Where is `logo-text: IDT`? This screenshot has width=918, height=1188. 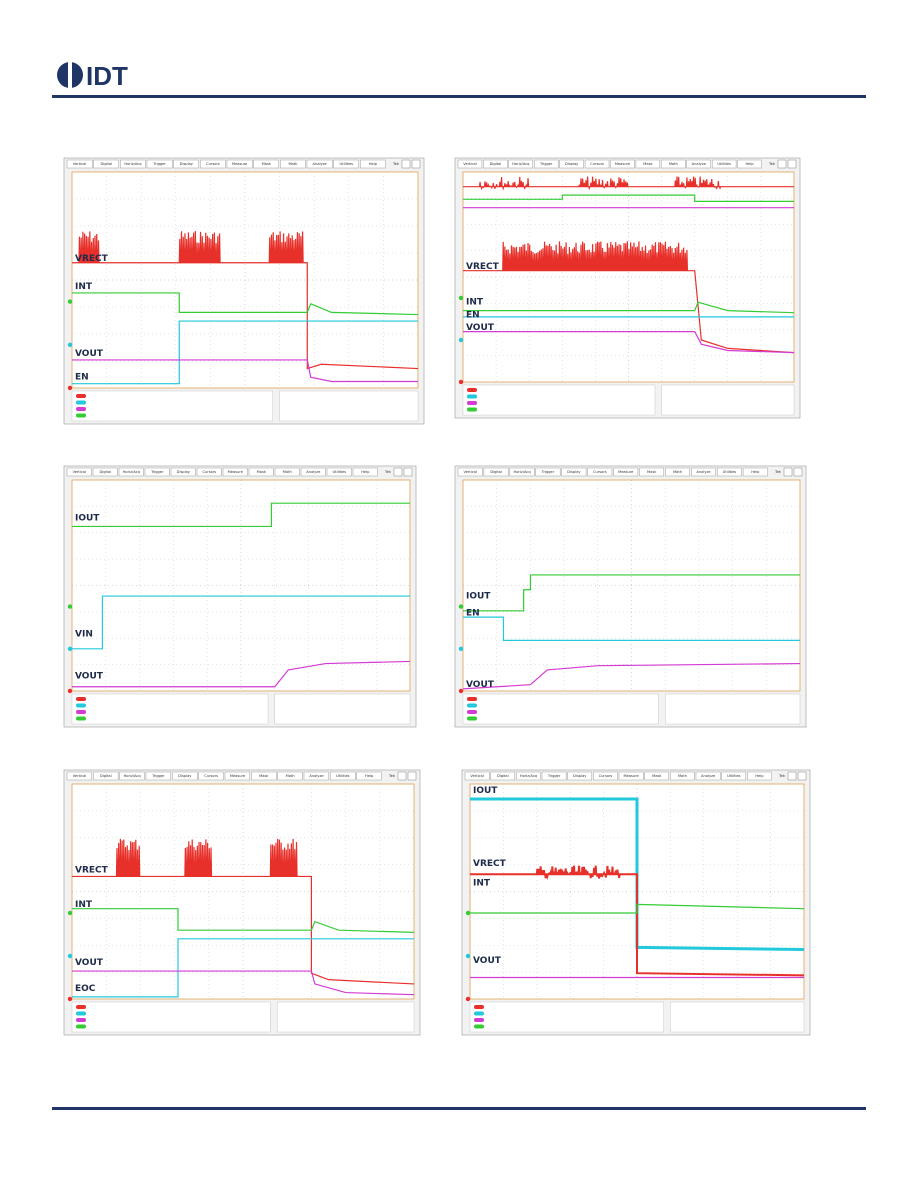 logo-text: IDT is located at coordinates (107, 76).